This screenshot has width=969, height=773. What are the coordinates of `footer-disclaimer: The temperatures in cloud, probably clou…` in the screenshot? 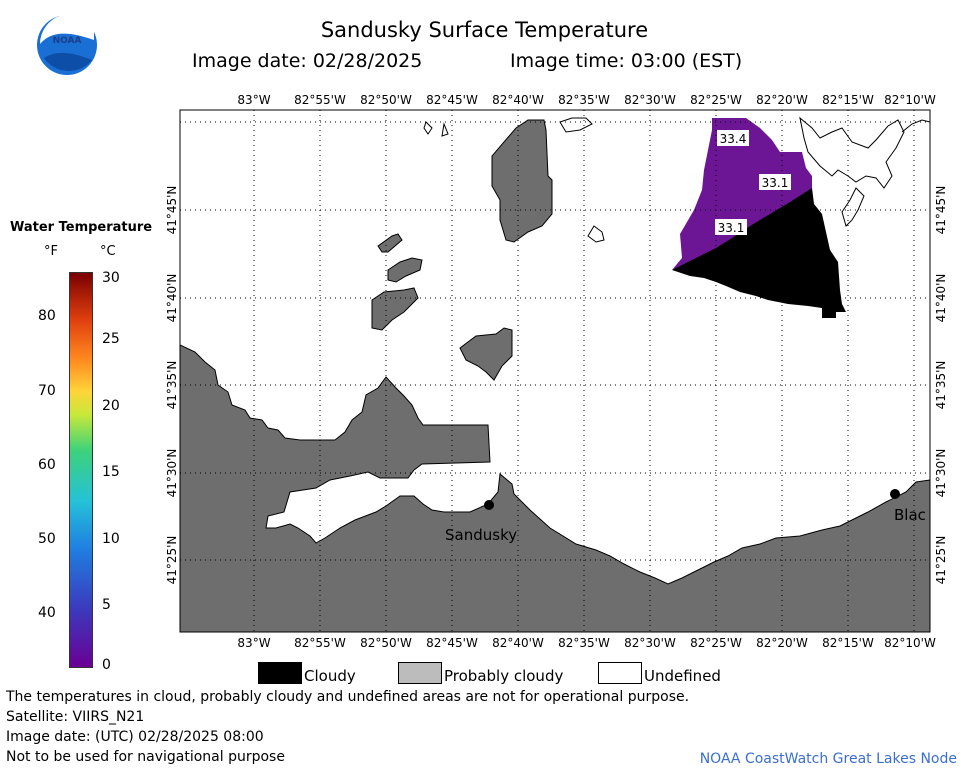 It's located at (348, 697).